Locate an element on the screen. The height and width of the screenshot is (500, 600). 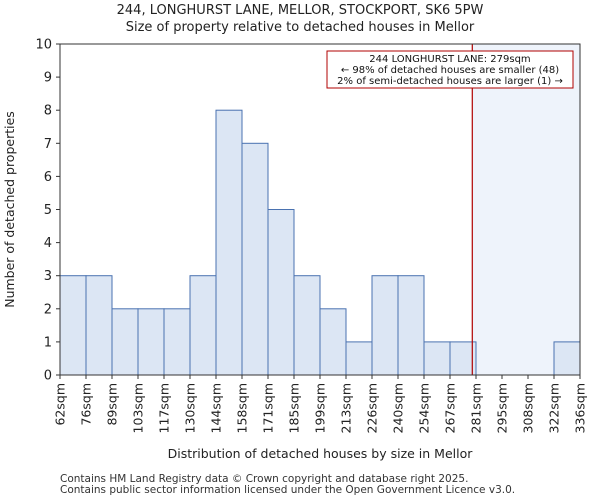
bar-254sqm is located at coordinates (437, 358).